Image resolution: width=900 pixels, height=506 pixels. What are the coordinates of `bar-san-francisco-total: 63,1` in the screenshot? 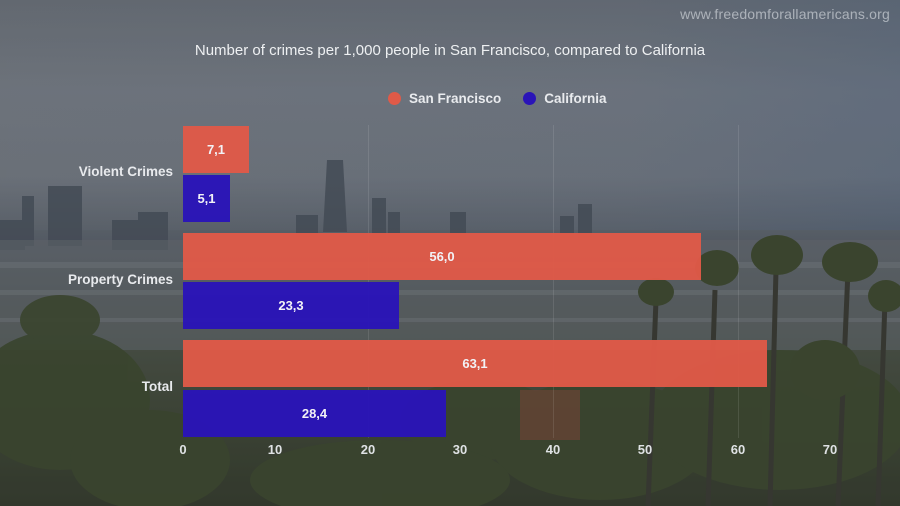 It's located at (475, 363).